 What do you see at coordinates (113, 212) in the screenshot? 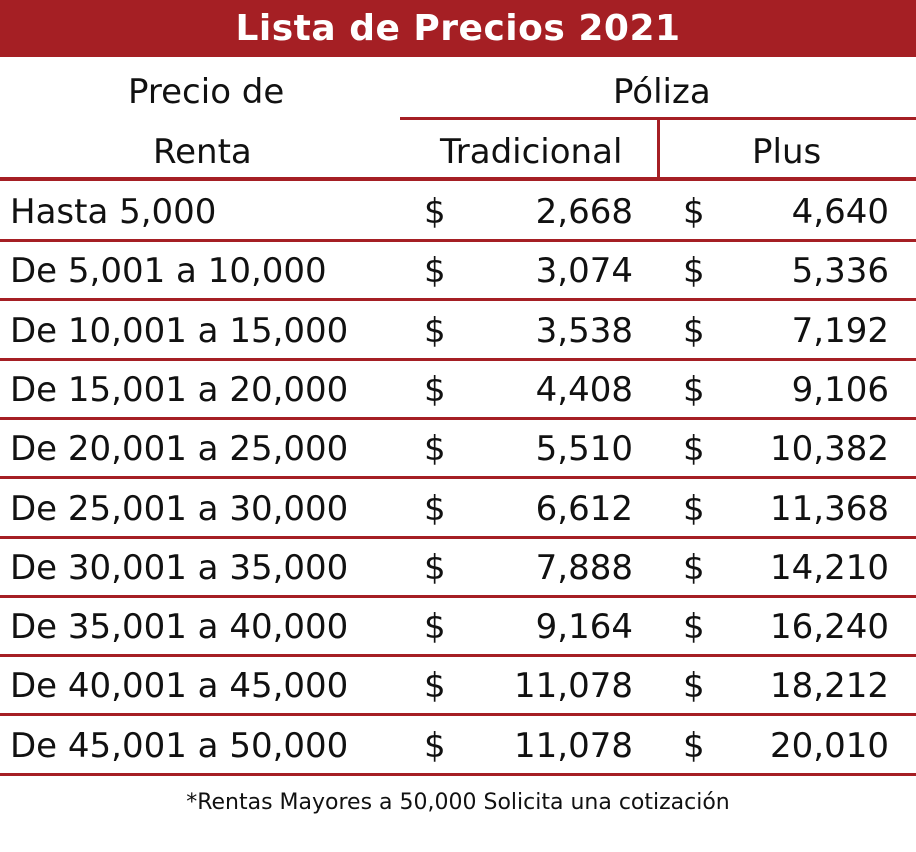
I see `rent-range-cell: Hasta 5,000` at bounding box center [113, 212].